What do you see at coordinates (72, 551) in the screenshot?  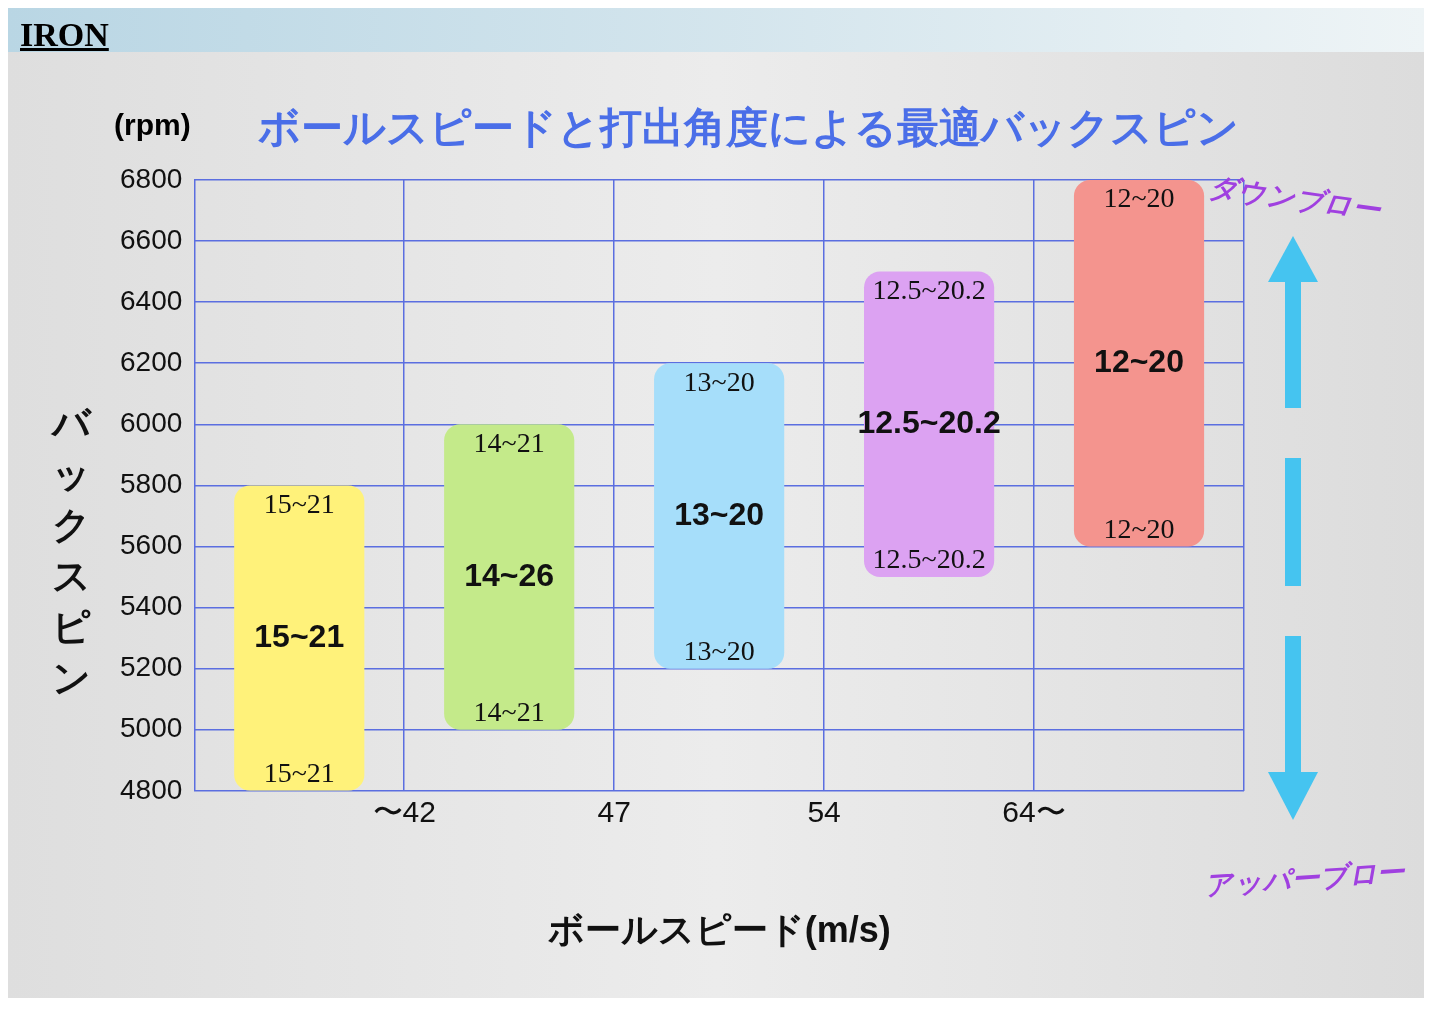 I see `y-axis-title: バックスピン` at bounding box center [72, 551].